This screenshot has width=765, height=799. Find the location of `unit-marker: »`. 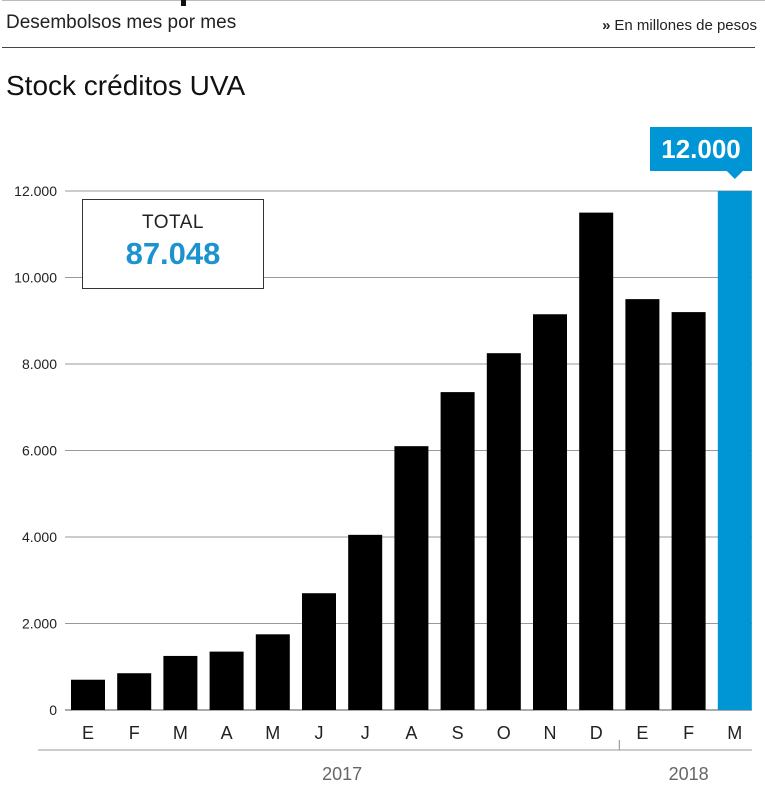

unit-marker: » is located at coordinates (606, 25).